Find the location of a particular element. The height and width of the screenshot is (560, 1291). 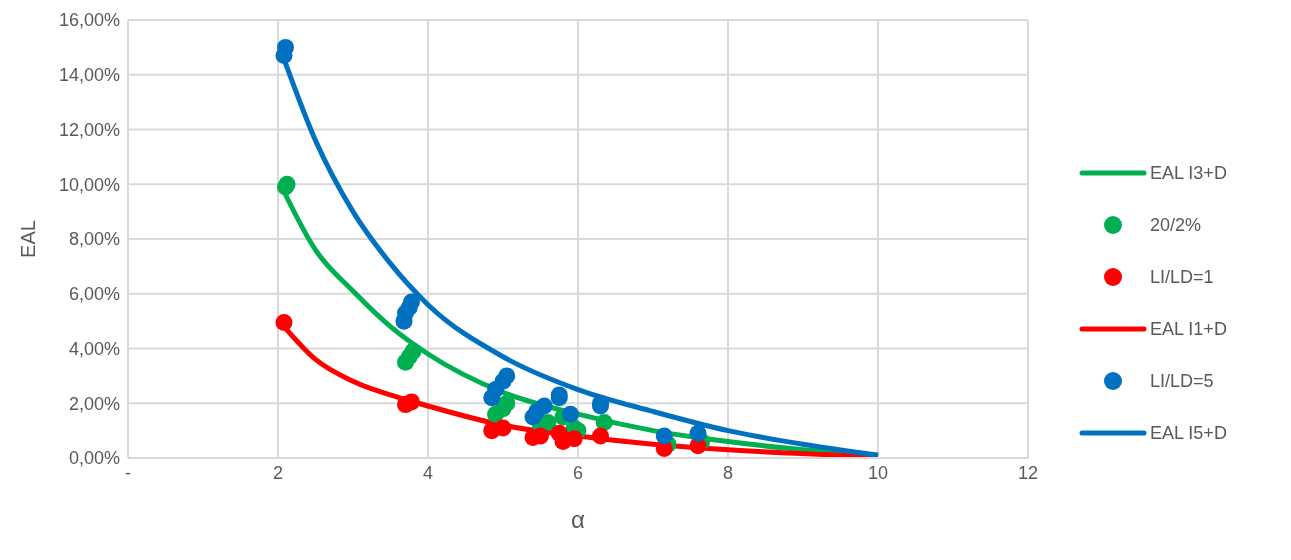

x-tick-label: - is located at coordinates (128, 472).